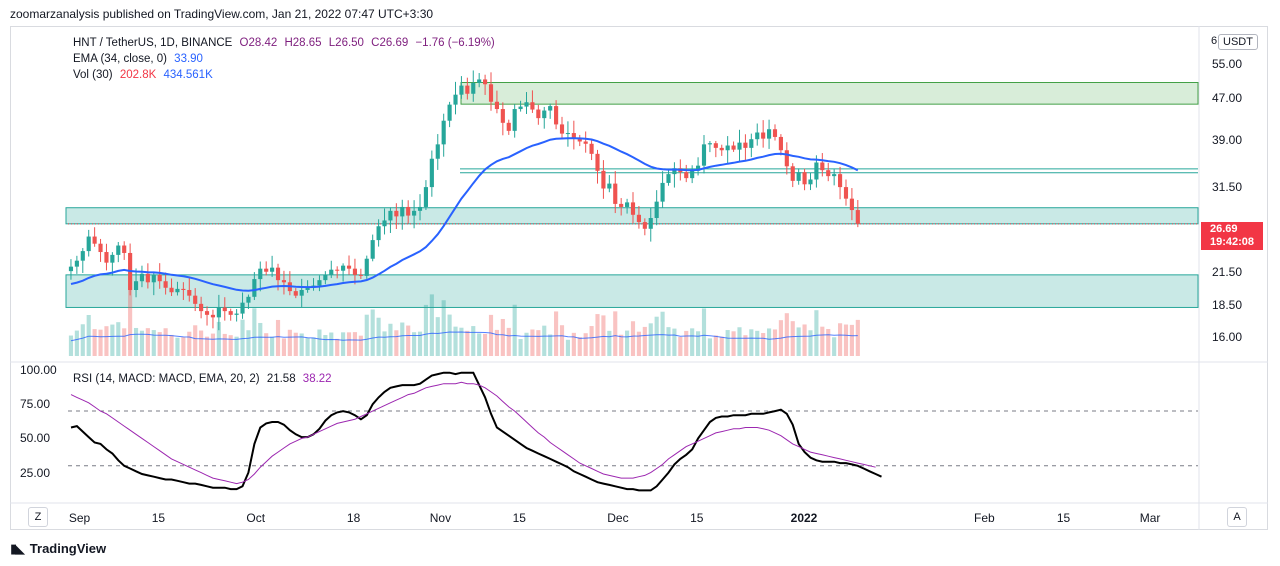  What do you see at coordinates (390, 43) in the screenshot?
I see `close-value: C26.69` at bounding box center [390, 43].